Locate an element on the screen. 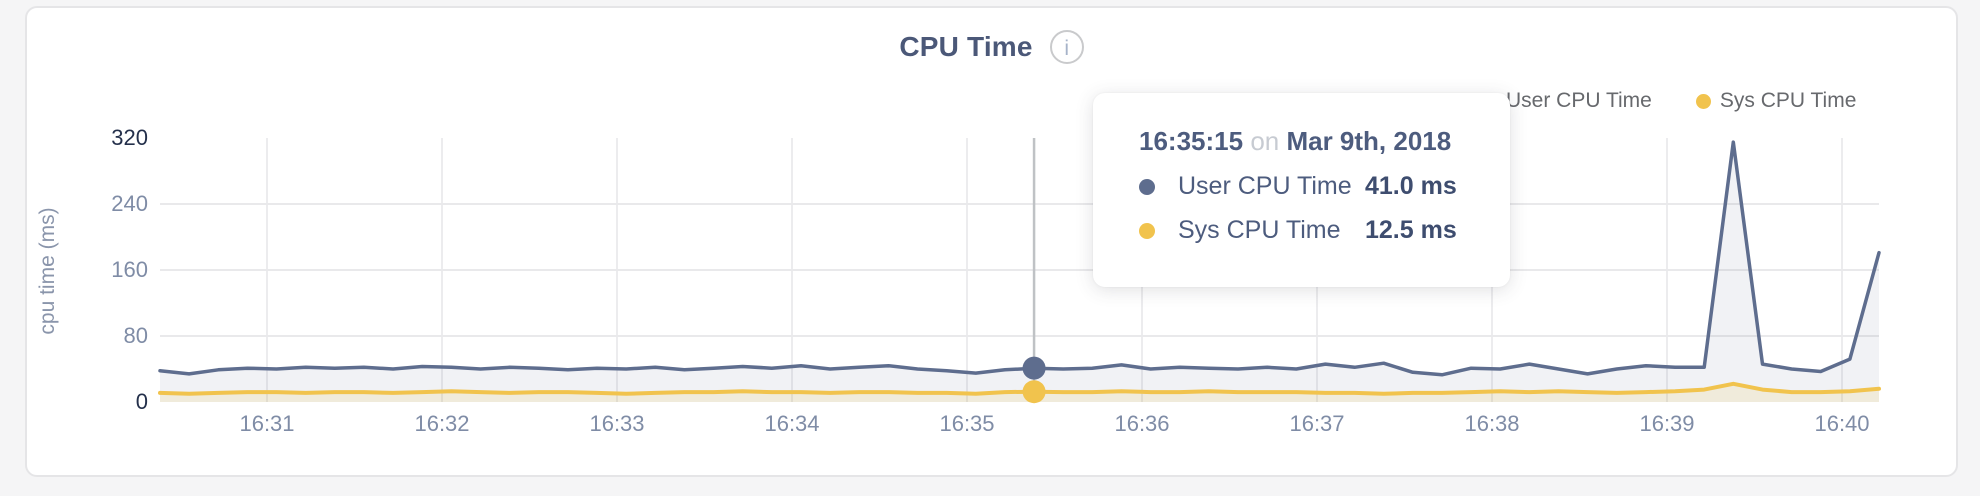 The width and height of the screenshot is (1980, 496). tooltip-series-value: 12.5 ms is located at coordinates (1411, 230).